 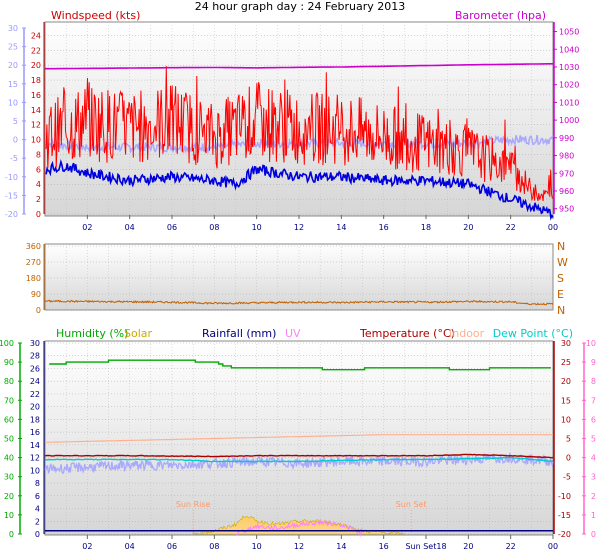 What do you see at coordinates (9, 515) in the screenshot?
I see `humidity-axis-tick-label: 10` at bounding box center [9, 515].